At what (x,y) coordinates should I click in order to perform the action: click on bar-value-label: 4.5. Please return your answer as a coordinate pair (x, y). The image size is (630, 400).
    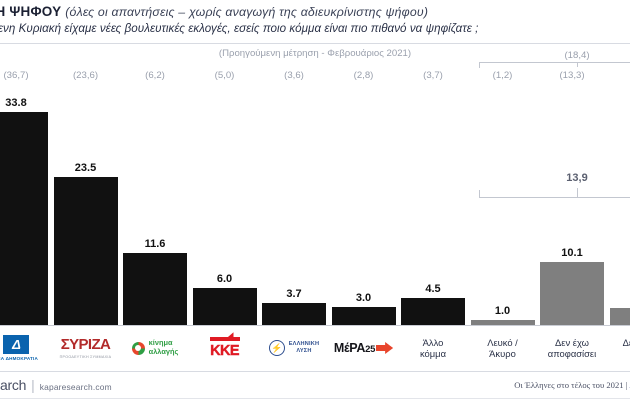
    Looking at the image, I should click on (433, 288).